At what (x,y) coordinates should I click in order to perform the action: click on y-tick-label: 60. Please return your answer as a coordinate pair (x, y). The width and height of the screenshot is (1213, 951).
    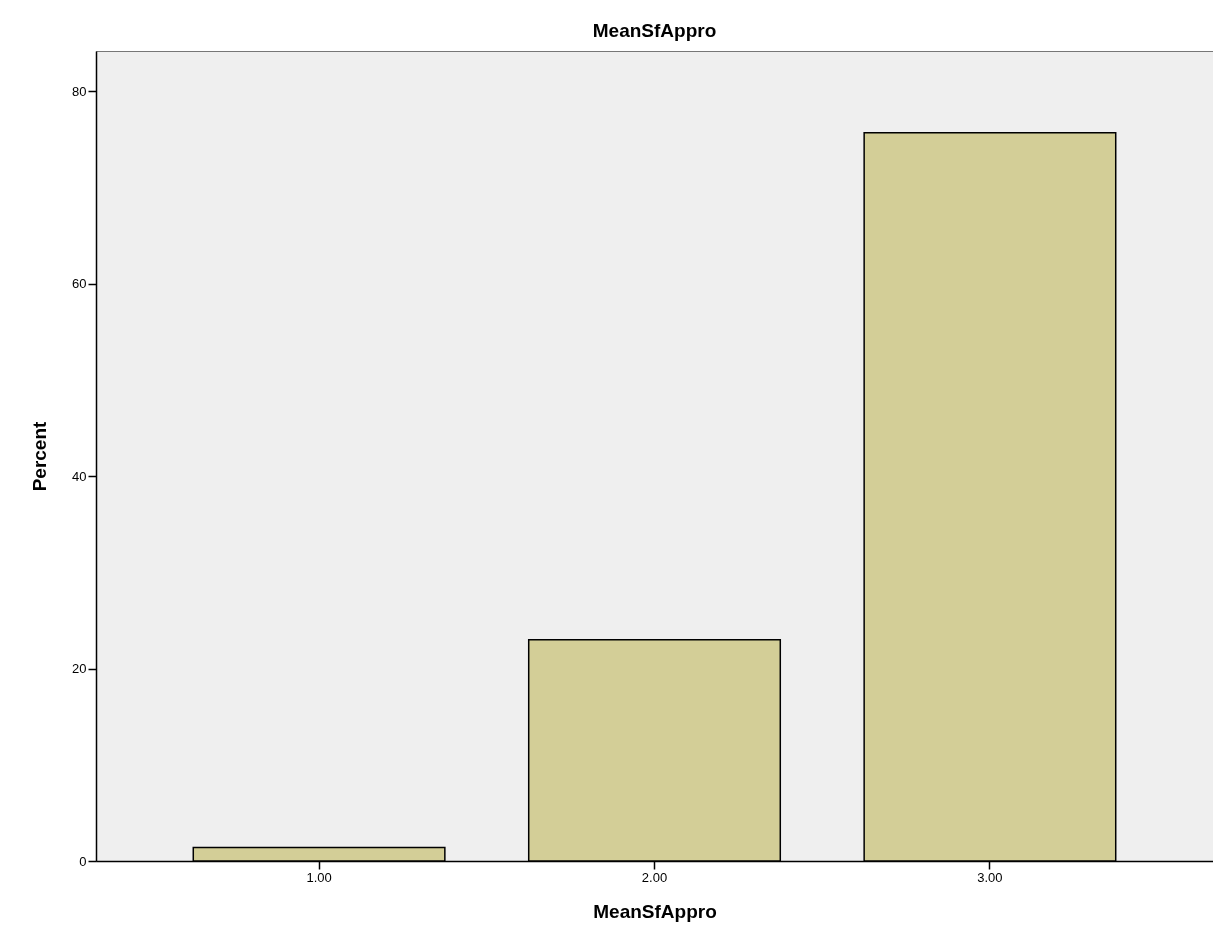
    Looking at the image, I should click on (79, 284).